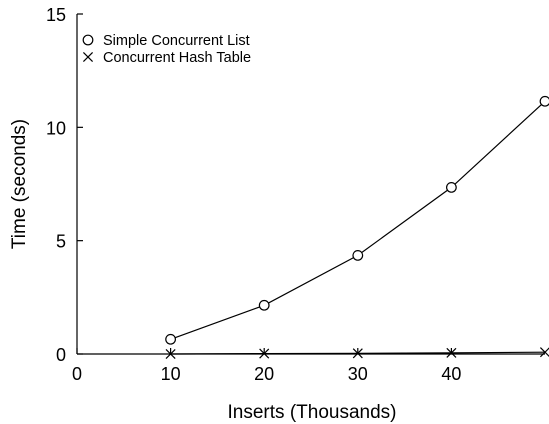 The height and width of the screenshot is (424, 549). I want to click on x-tick-label: 30, so click(358, 374).